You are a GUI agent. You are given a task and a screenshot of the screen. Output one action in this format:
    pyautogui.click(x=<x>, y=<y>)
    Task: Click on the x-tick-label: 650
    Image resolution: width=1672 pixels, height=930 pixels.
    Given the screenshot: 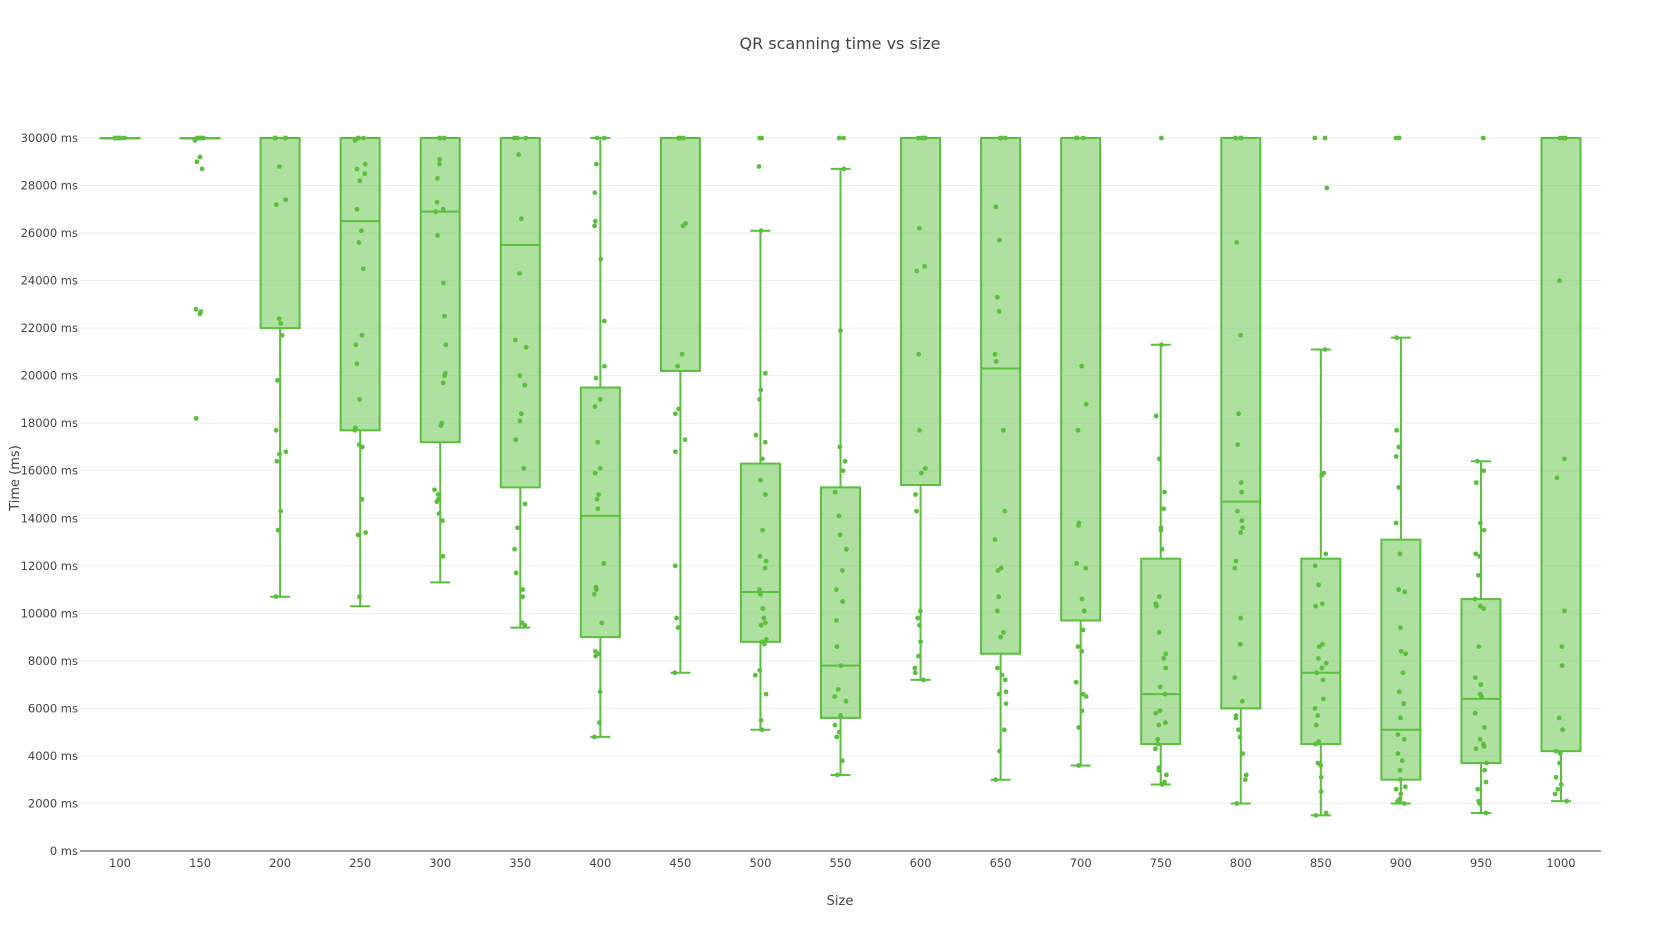 What is the action you would take?
    pyautogui.click(x=1001, y=863)
    